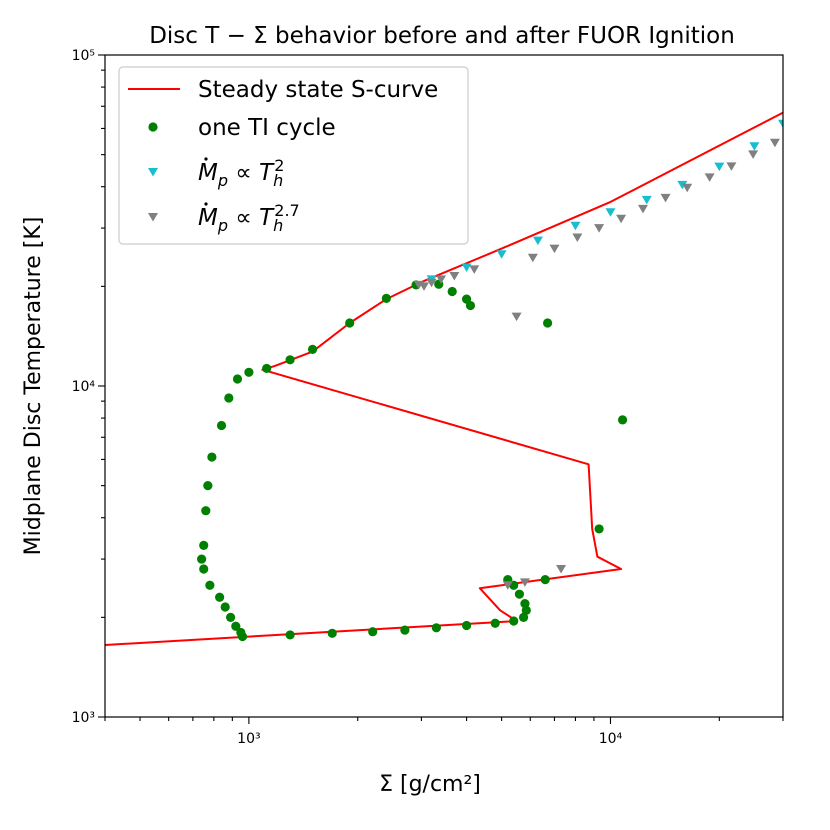 This screenshot has width=830, height=830. I want to click on legend-entry: Mp ∝ Th2, so click(216, 173).